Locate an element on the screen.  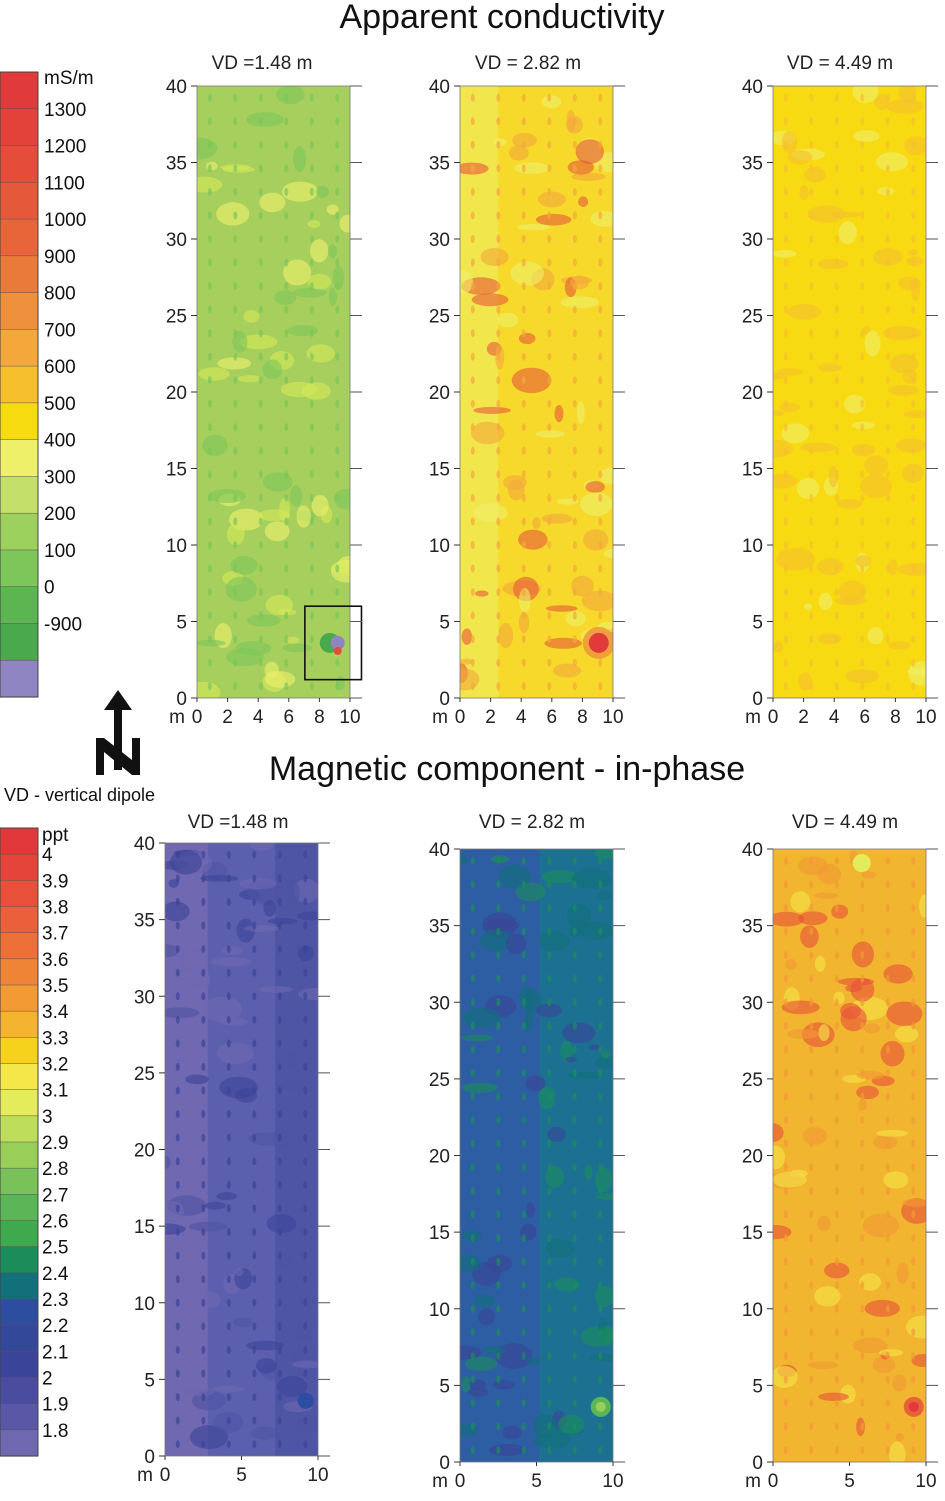
colorbar-label: 1300 is located at coordinates (65, 110).